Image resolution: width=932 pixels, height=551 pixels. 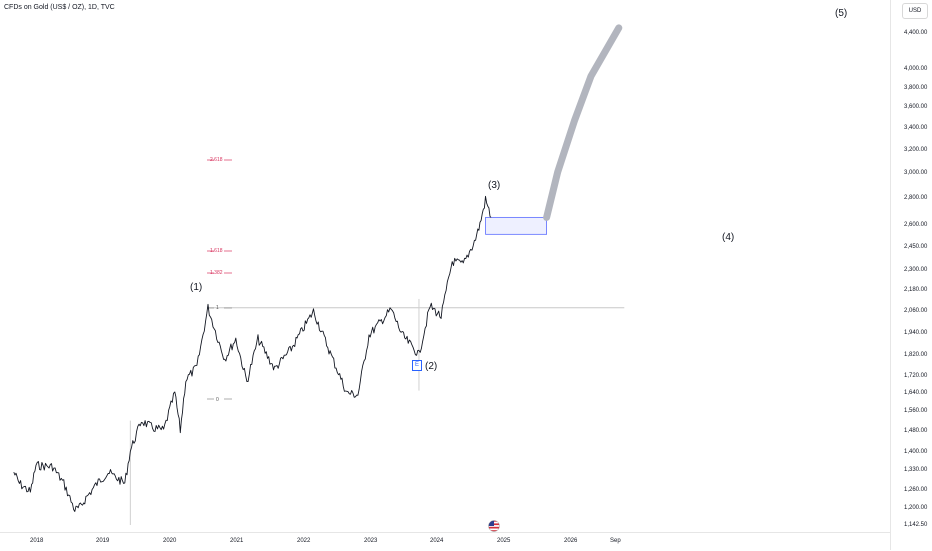 I want to click on projection-path, so click(x=583, y=122).